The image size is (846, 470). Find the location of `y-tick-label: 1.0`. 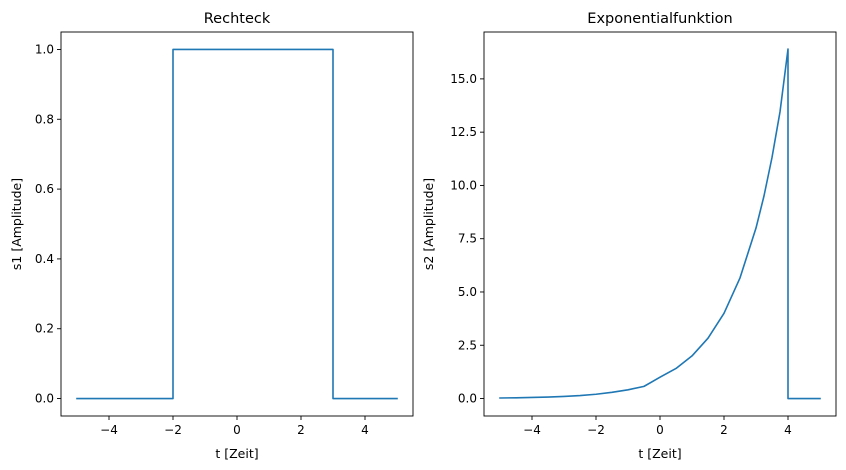

y-tick-label: 1.0 is located at coordinates (44, 49).